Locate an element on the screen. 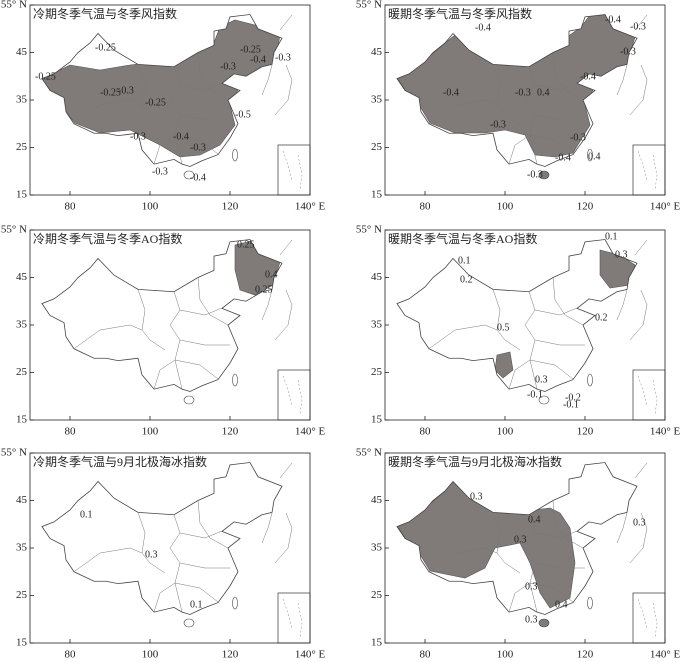 This screenshot has width=700, height=662. contour-label: -0.5 is located at coordinates (243, 114).